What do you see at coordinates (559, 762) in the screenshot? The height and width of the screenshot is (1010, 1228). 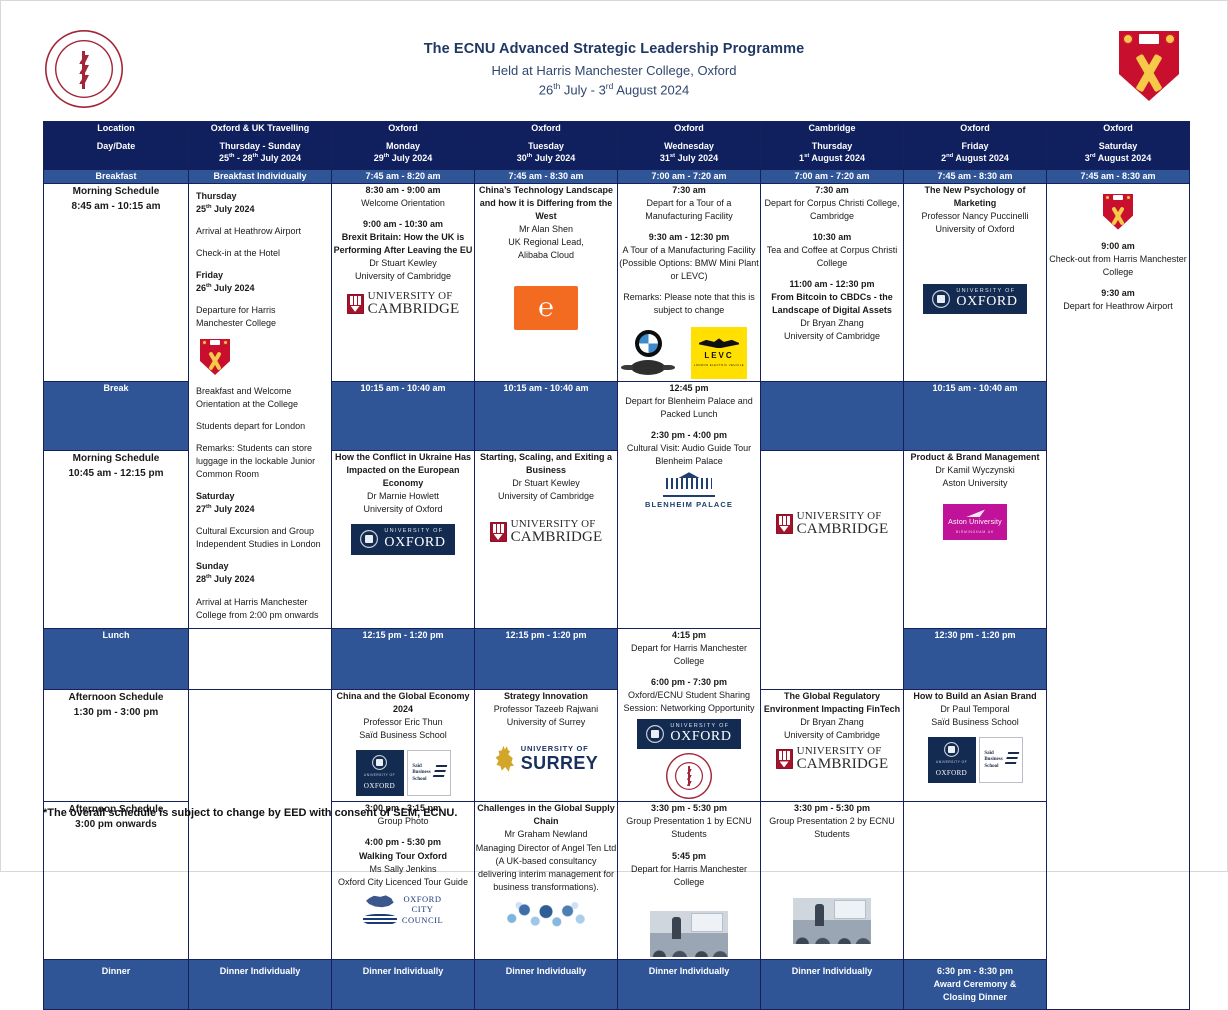 I see `surrey-line2: SURREY` at bounding box center [559, 762].